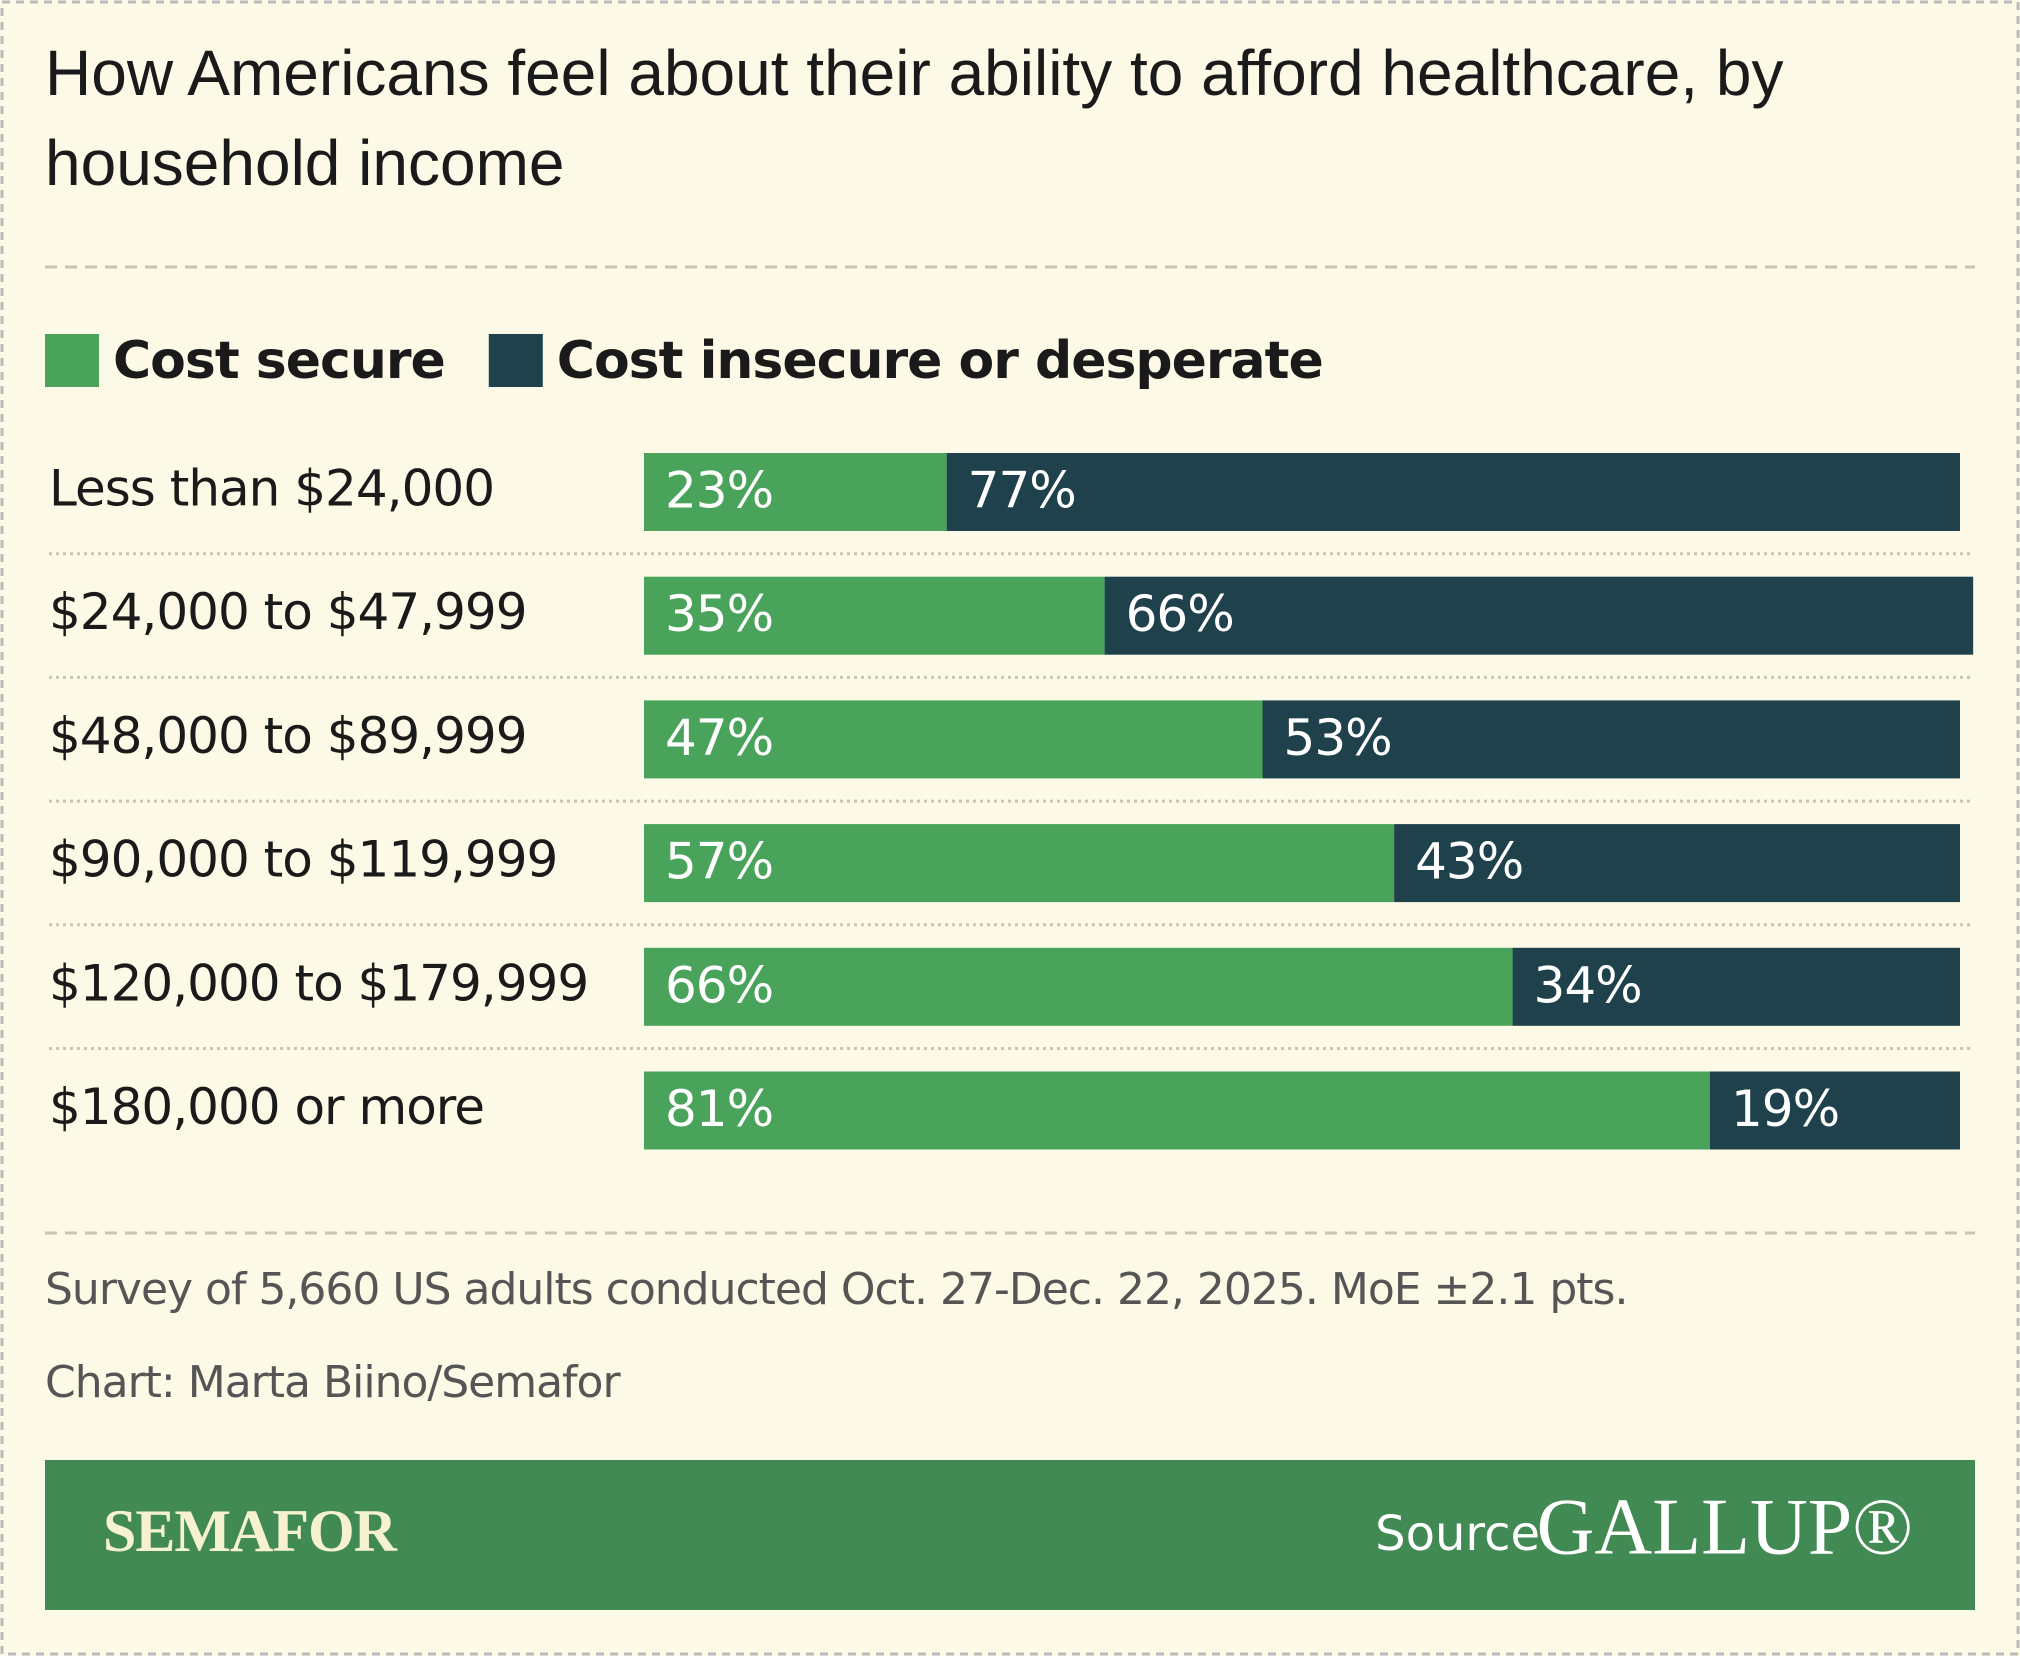  Describe the element at coordinates (250, 1531) in the screenshot. I see `brand: SEMAFOR` at that location.